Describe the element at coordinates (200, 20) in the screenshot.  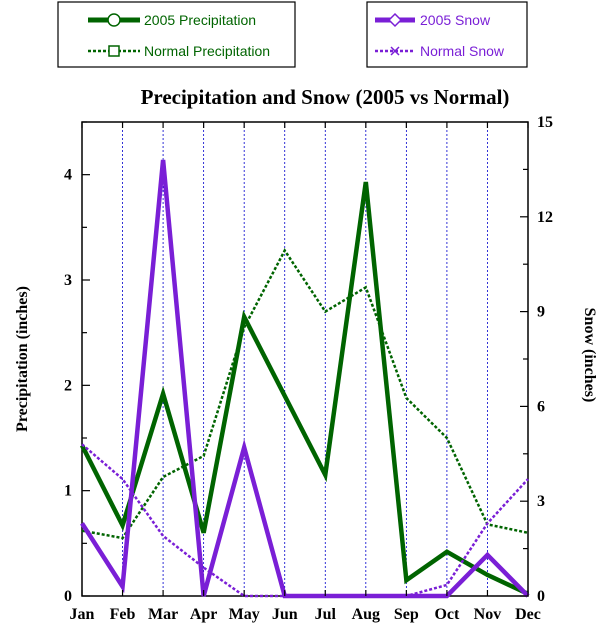
I see `legend-label-2005-precipitation: 2005 Precipitation` at that location.